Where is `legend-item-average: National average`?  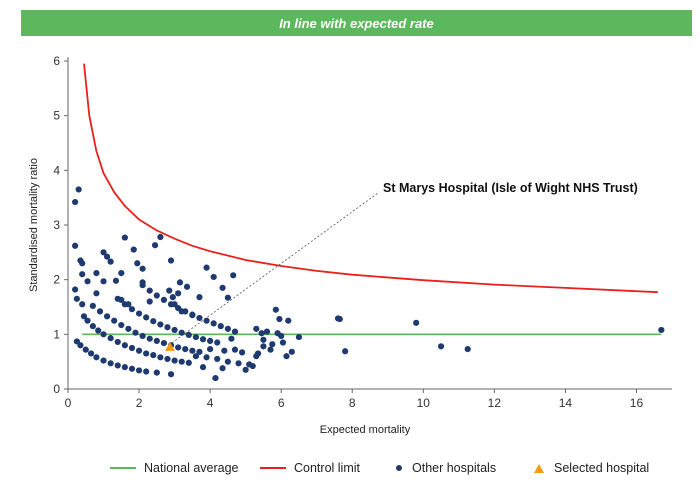
legend-item-average: National average is located at coordinates (174, 468).